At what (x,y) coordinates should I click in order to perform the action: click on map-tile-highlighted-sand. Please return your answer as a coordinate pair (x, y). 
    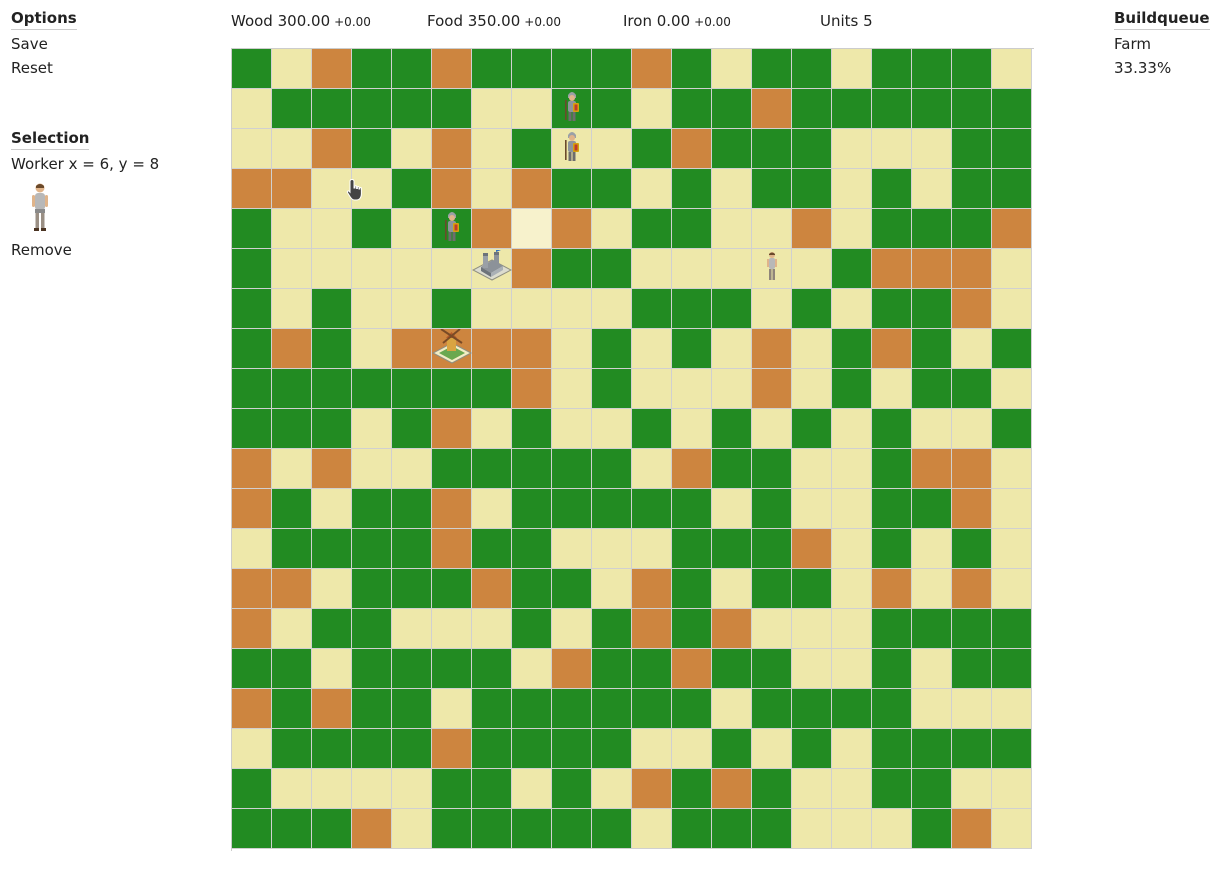
    Looking at the image, I should click on (532, 229).